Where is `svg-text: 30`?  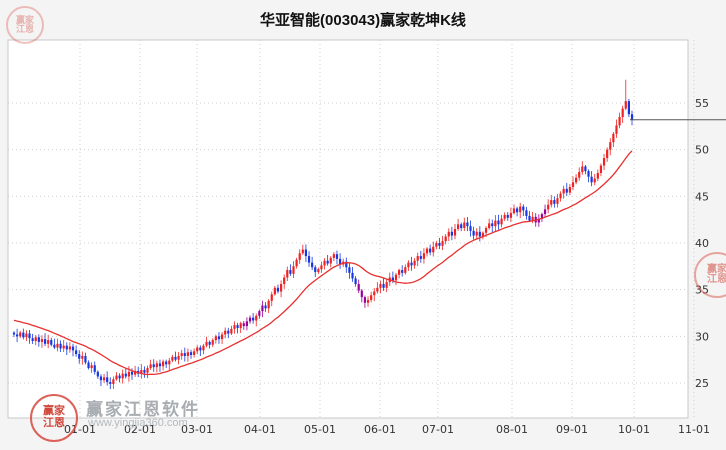 svg-text: 30 is located at coordinates (702, 336).